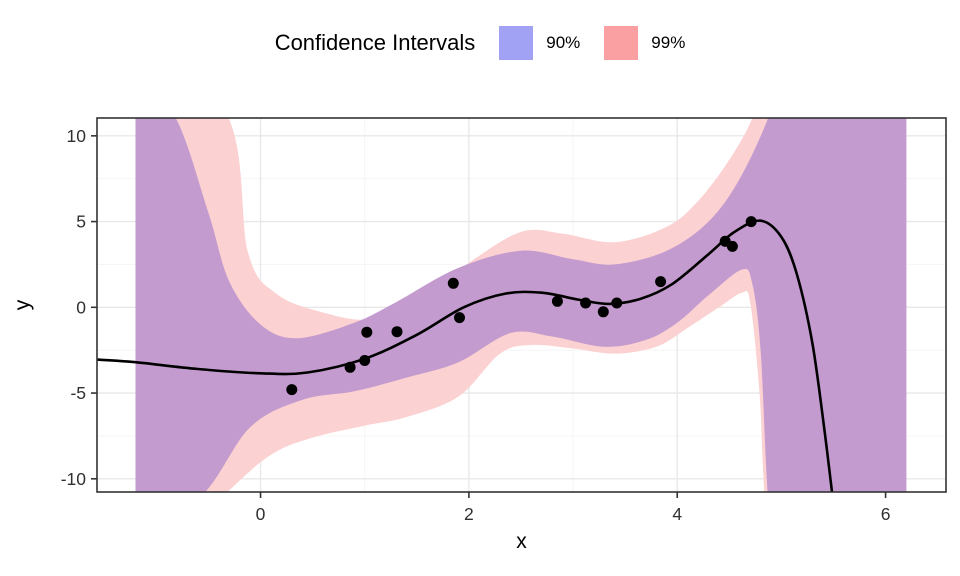 The height and width of the screenshot is (576, 960). I want to click on y-tick-label: 0, so click(81, 307).